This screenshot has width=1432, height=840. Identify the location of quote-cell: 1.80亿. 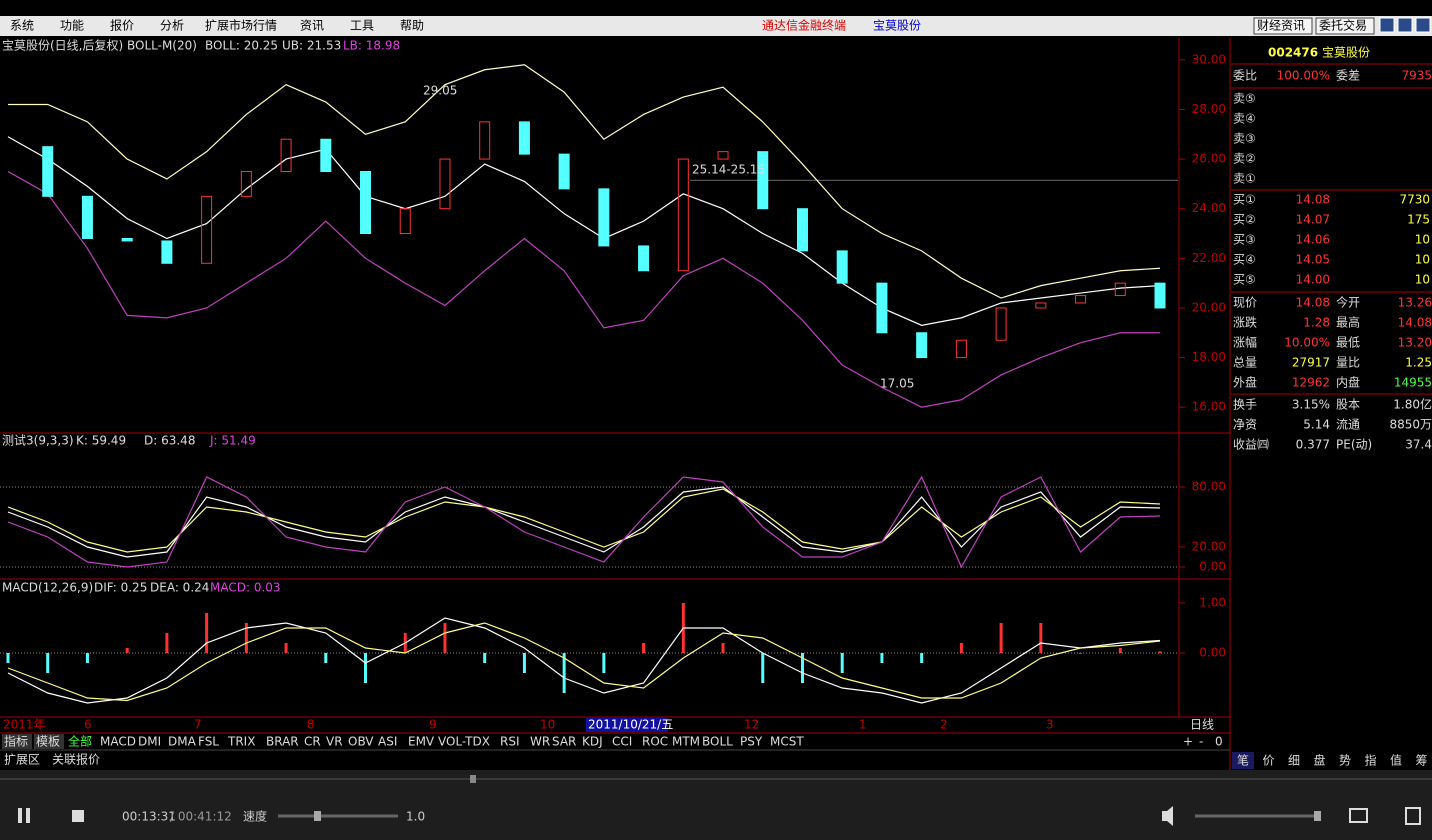
(1412, 404).